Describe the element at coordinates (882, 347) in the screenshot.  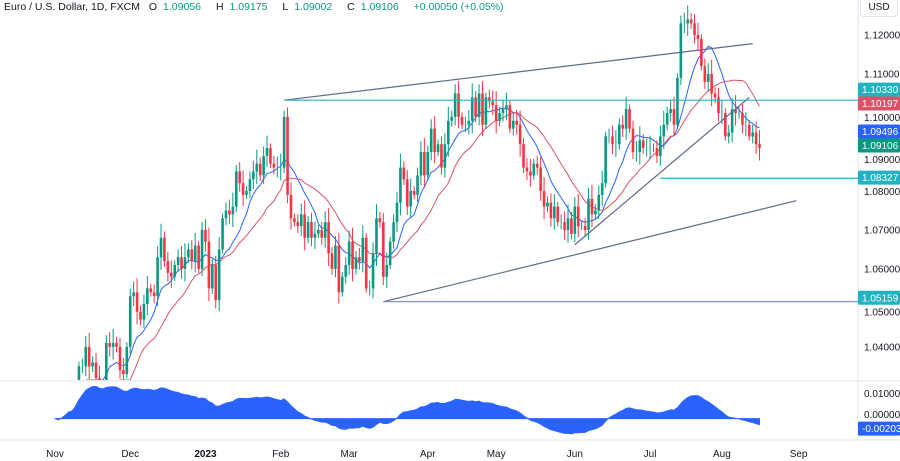
I see `price-tick-label: 1.04000` at that location.